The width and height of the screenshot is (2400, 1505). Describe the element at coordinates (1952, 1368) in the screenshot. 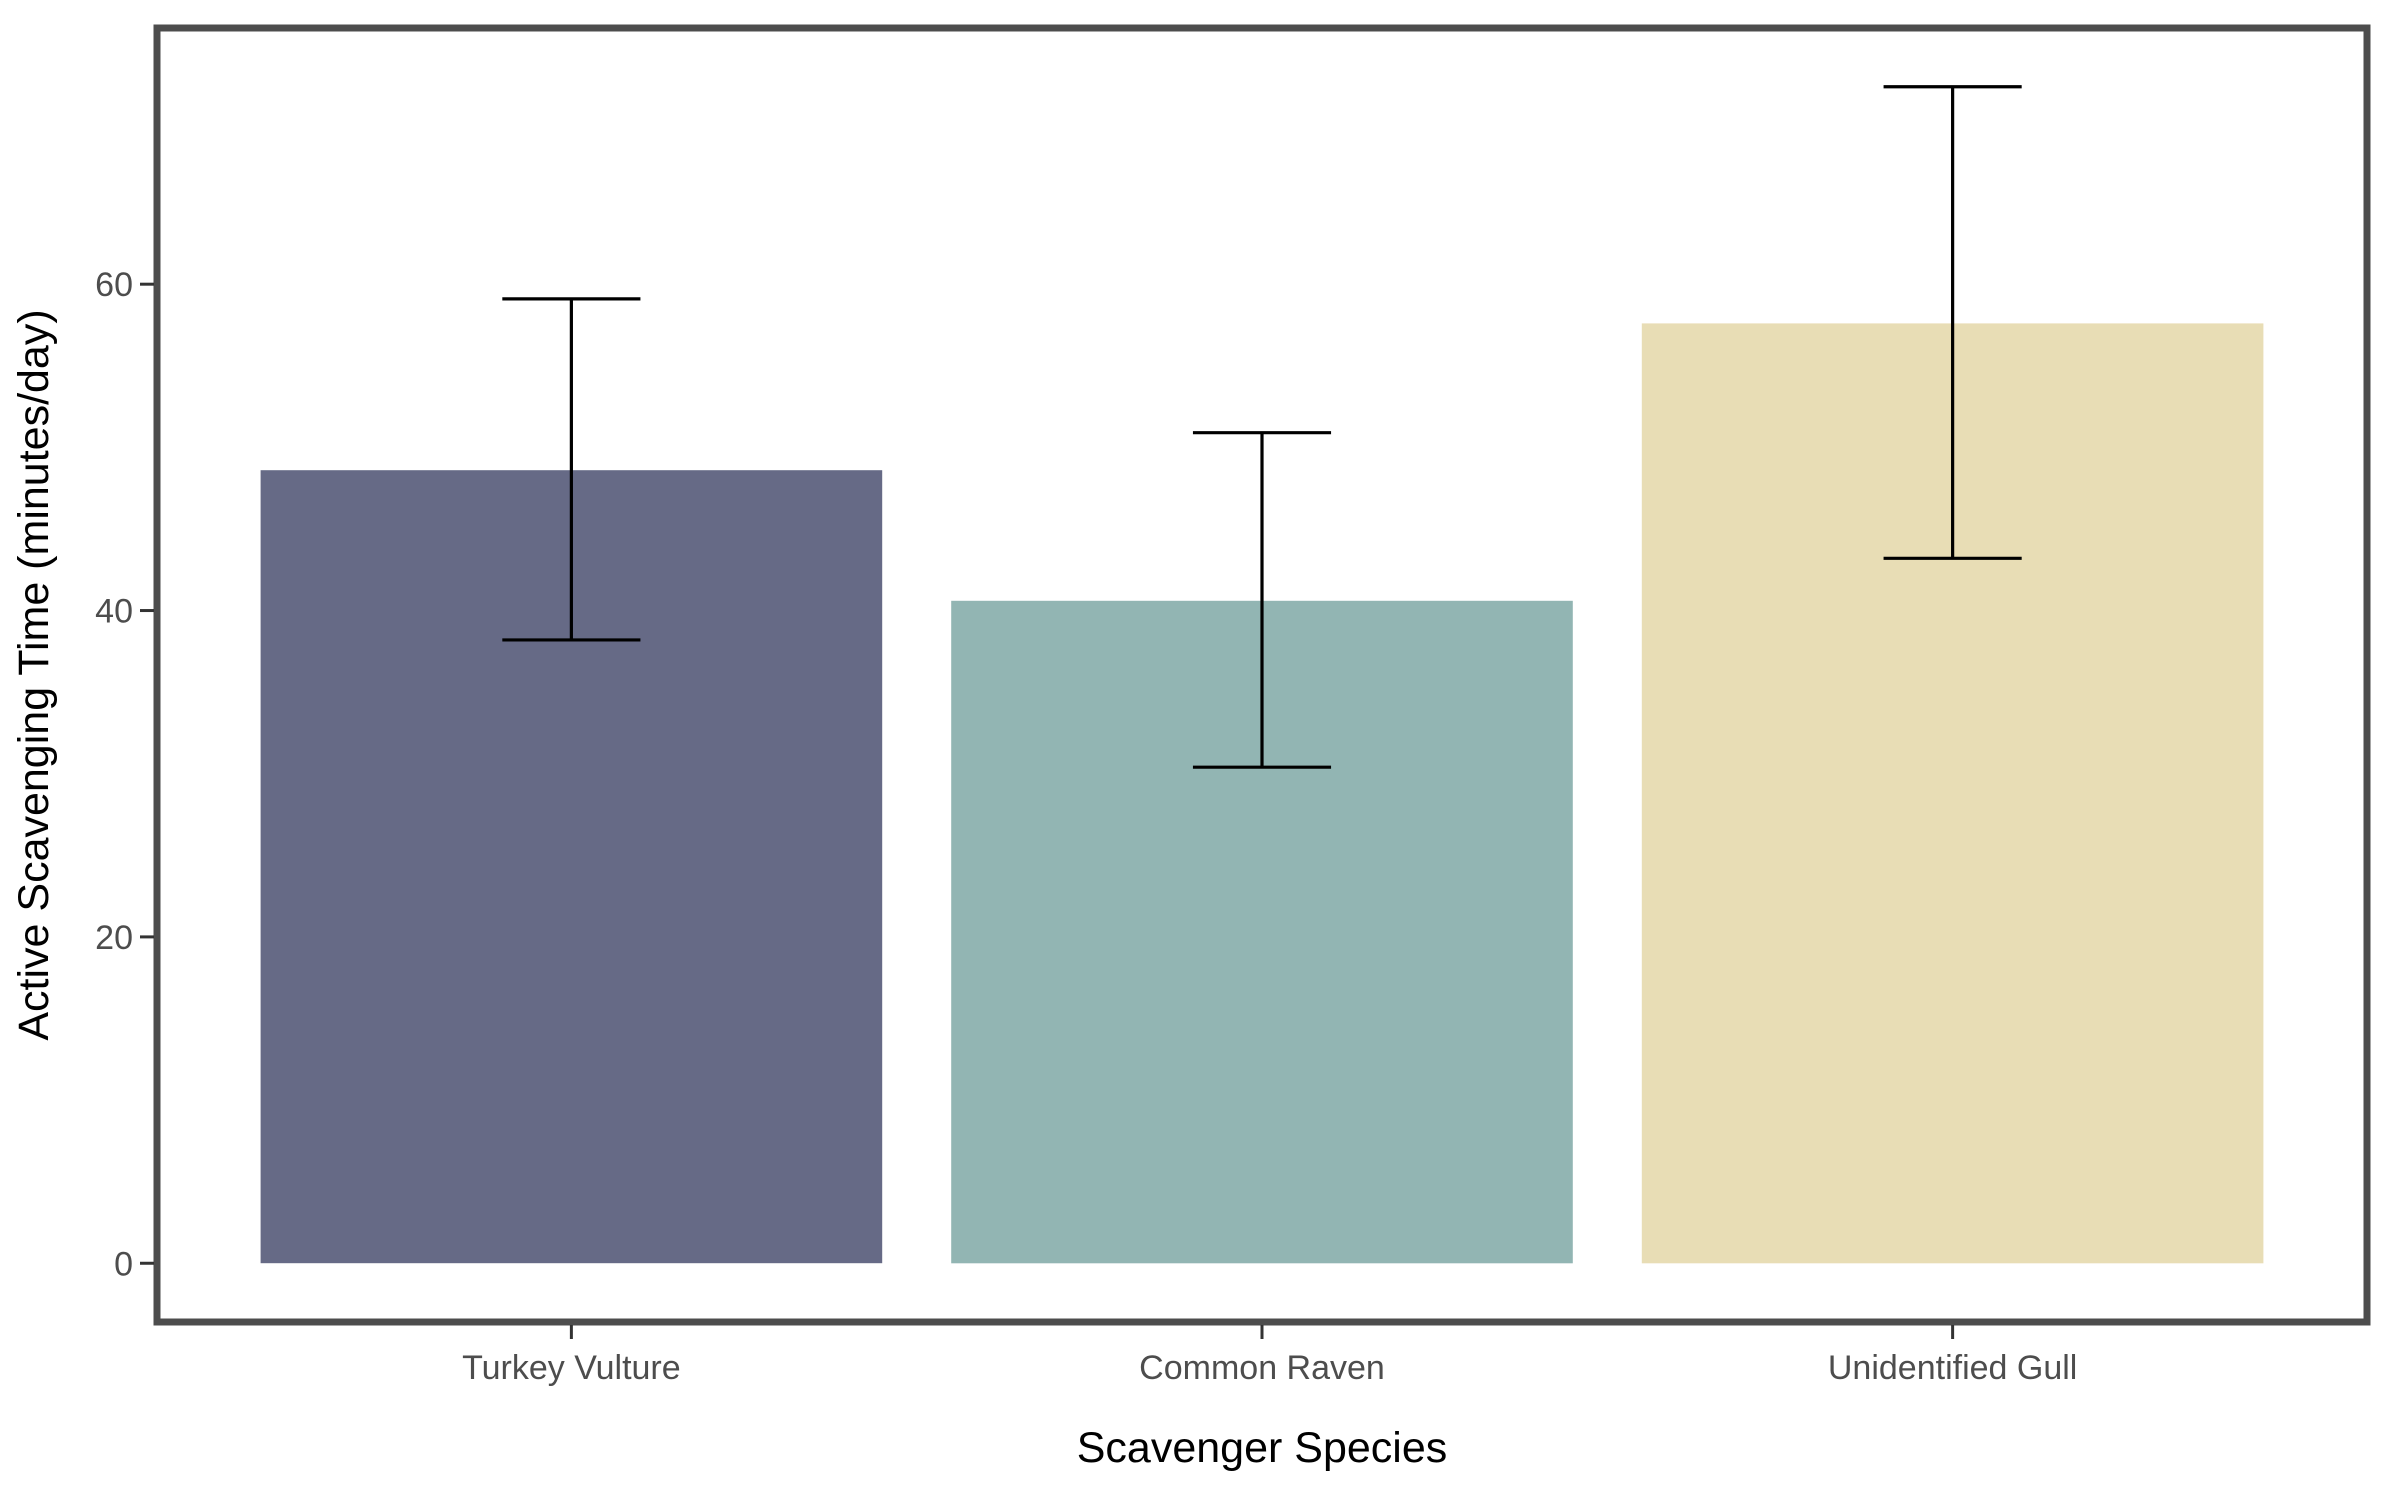

I see `x-tick-label: Unidentified Gull` at that location.